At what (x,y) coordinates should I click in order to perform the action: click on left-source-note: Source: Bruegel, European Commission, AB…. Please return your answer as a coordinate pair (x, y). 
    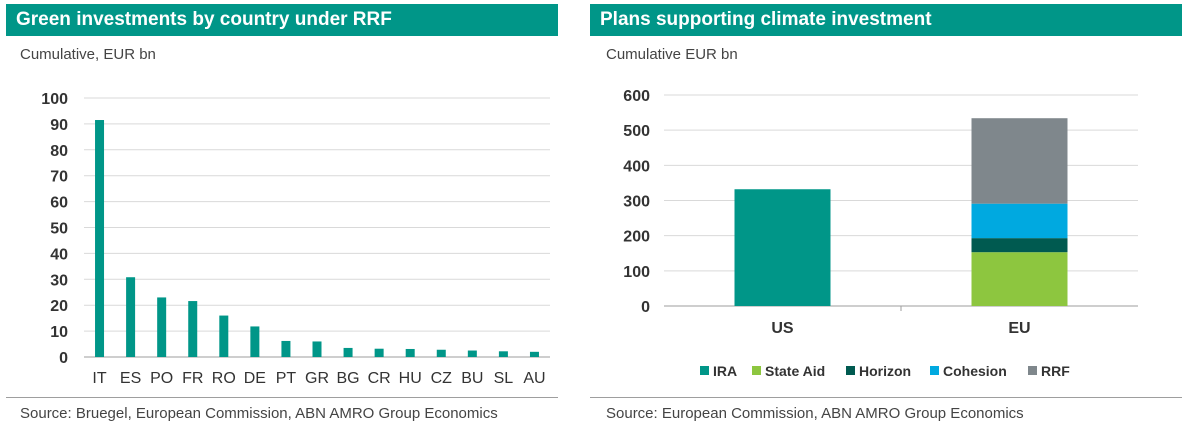
    Looking at the image, I should click on (259, 413).